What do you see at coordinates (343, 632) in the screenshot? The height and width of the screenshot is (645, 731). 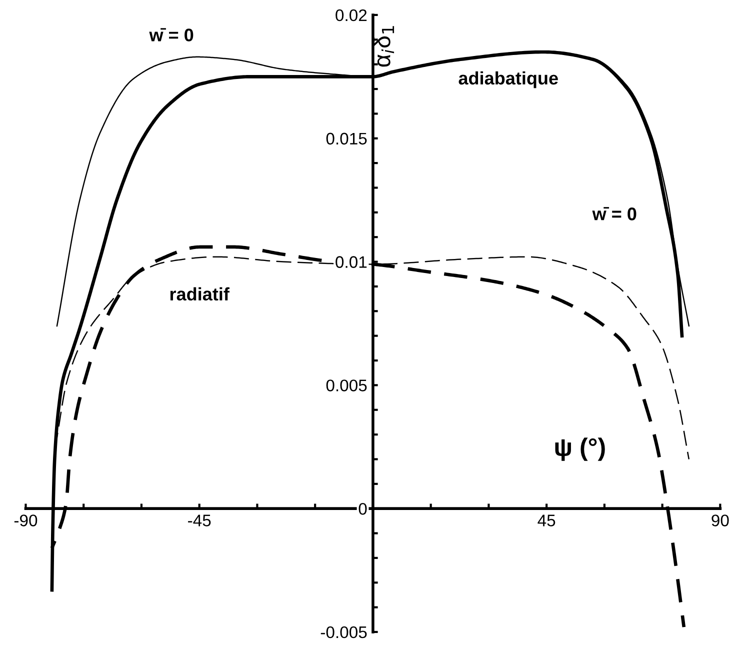 I see `y-tick-label: -0.005` at bounding box center [343, 632].